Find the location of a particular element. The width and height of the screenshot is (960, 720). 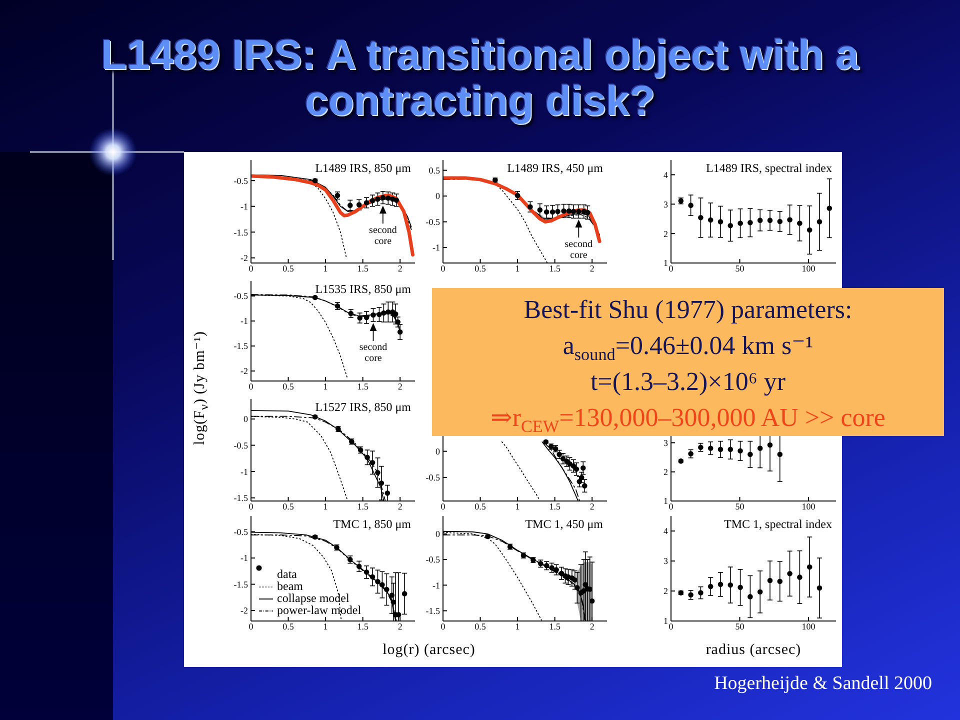

chart-title: L1489 IRS, spectral index is located at coordinates (769, 168).